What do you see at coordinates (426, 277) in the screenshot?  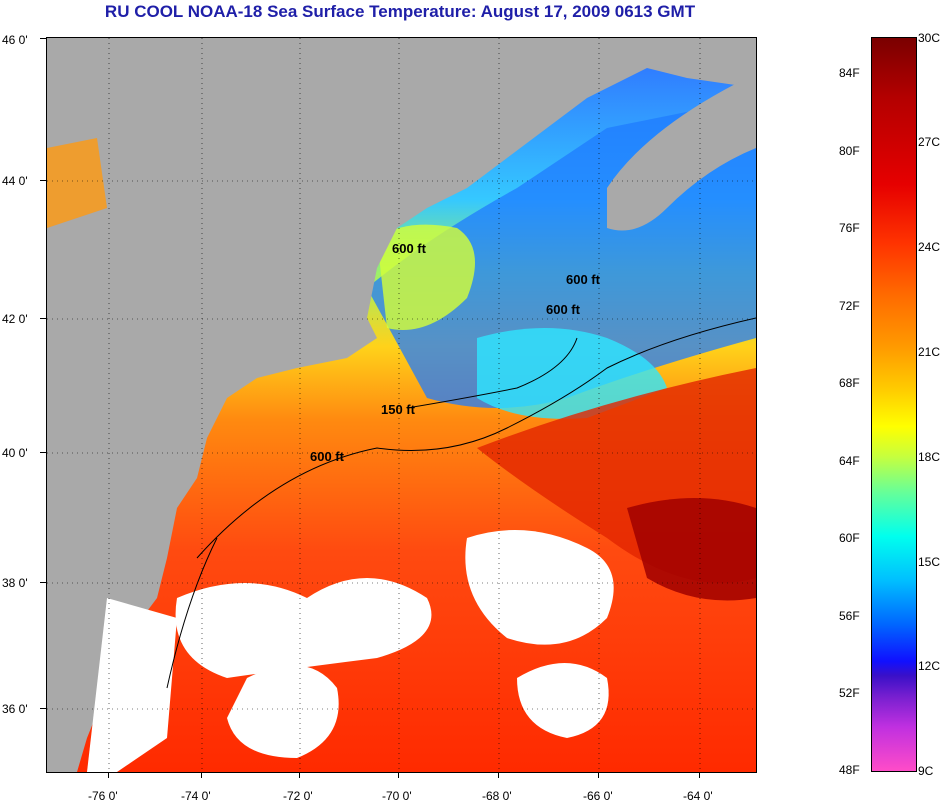 I see `warm-nearshore-region` at bounding box center [426, 277].